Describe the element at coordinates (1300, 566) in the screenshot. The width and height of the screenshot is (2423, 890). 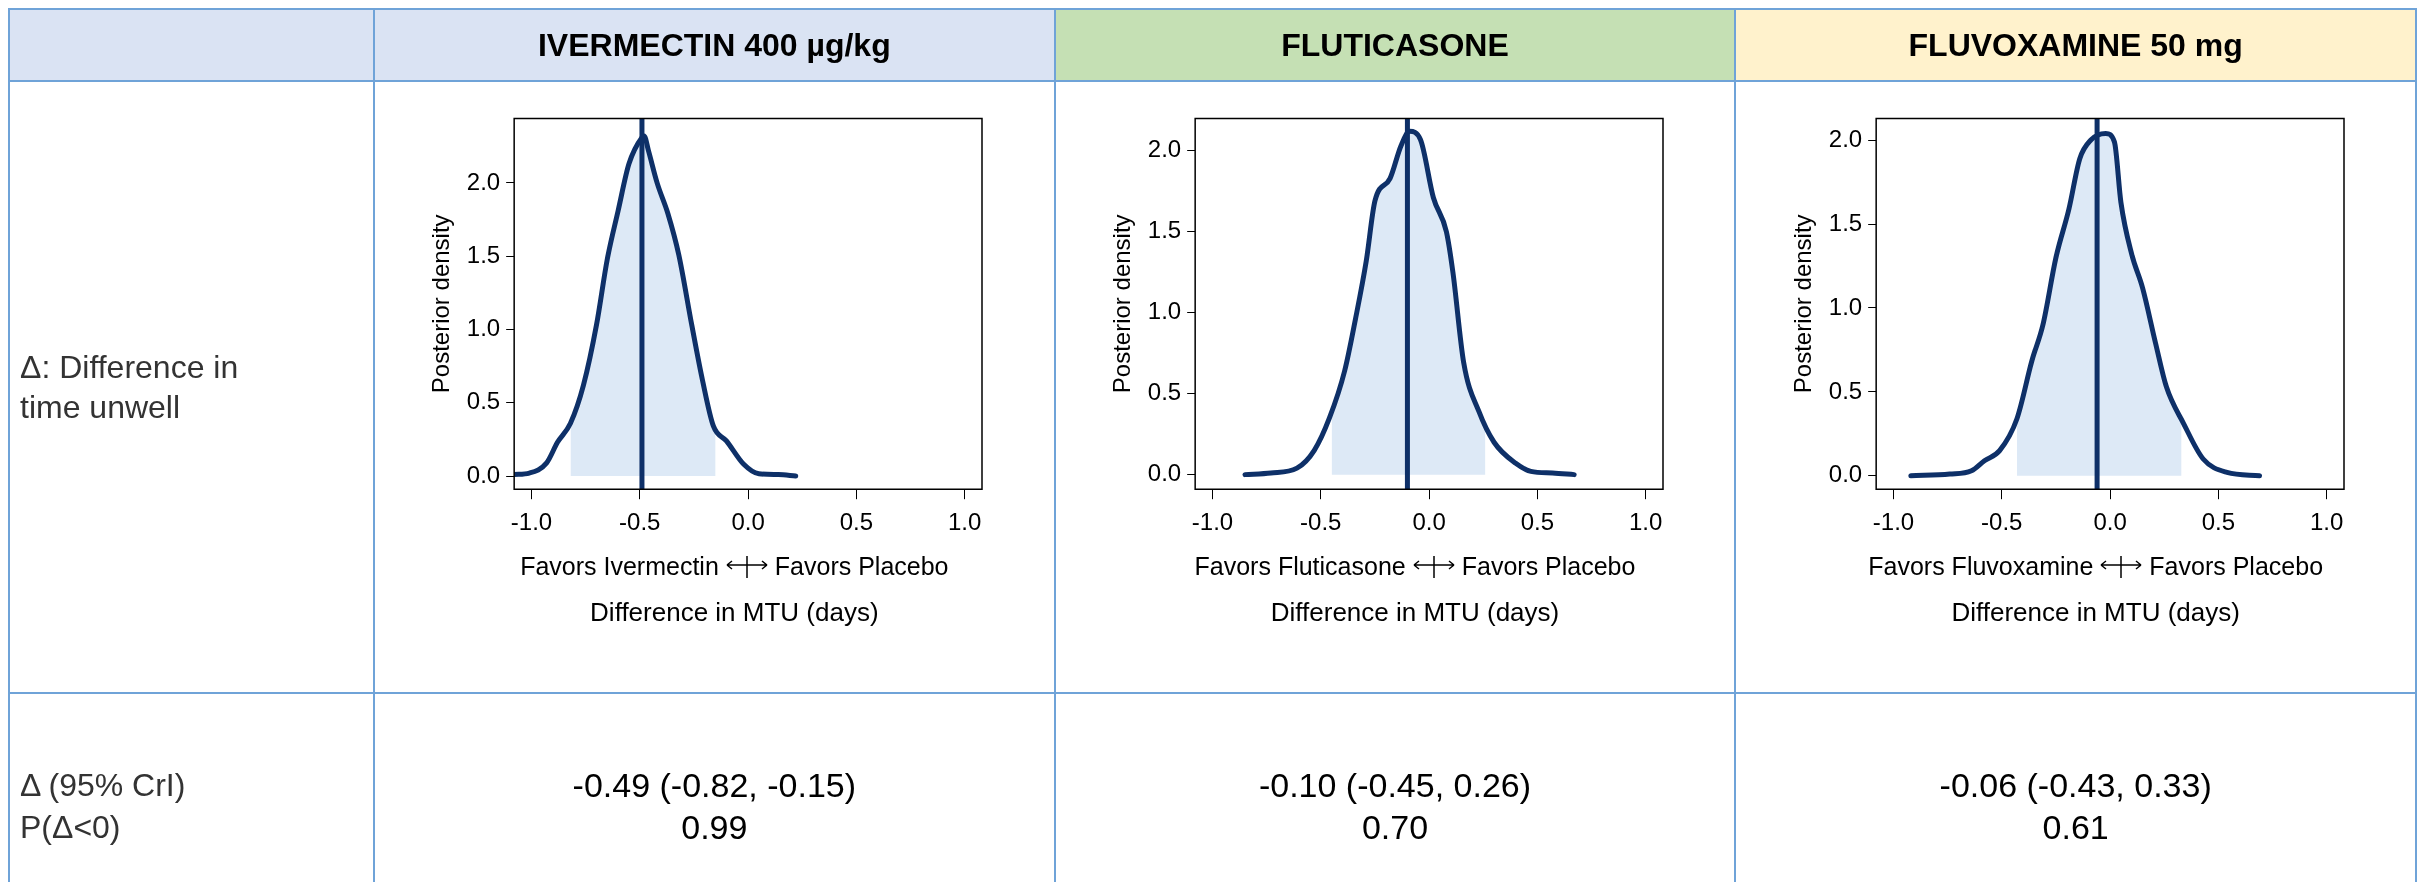
I see `text: Favors Fluticasone` at that location.